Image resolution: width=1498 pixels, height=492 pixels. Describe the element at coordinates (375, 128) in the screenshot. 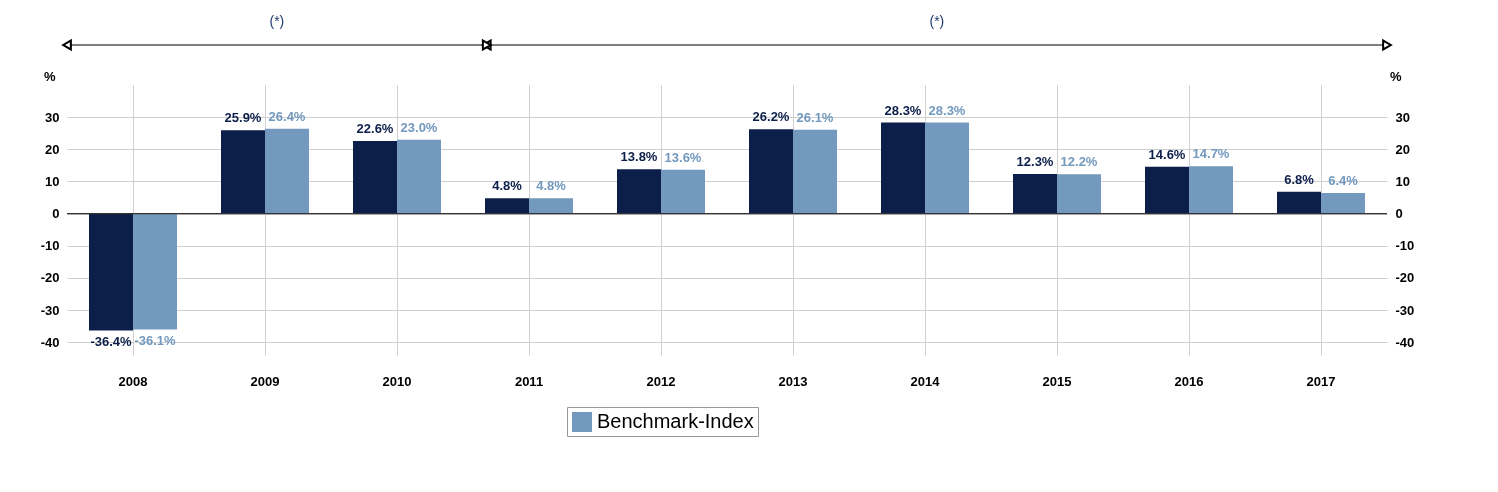

I see `data-label: 22.6%` at that location.